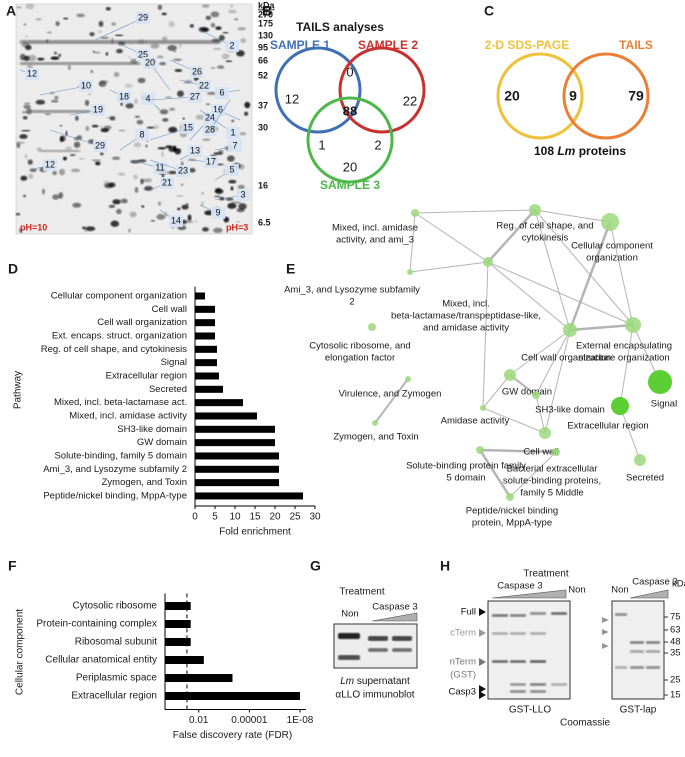 The height and width of the screenshot is (757, 685). Describe the element at coordinates (232, 132) in the screenshot. I see `spot-number: 1` at that location.